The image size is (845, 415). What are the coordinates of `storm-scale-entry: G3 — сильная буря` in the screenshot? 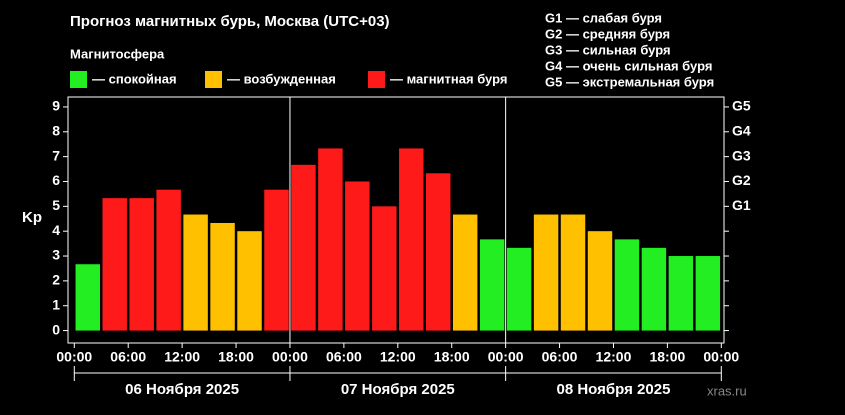 It's located at (608, 49).